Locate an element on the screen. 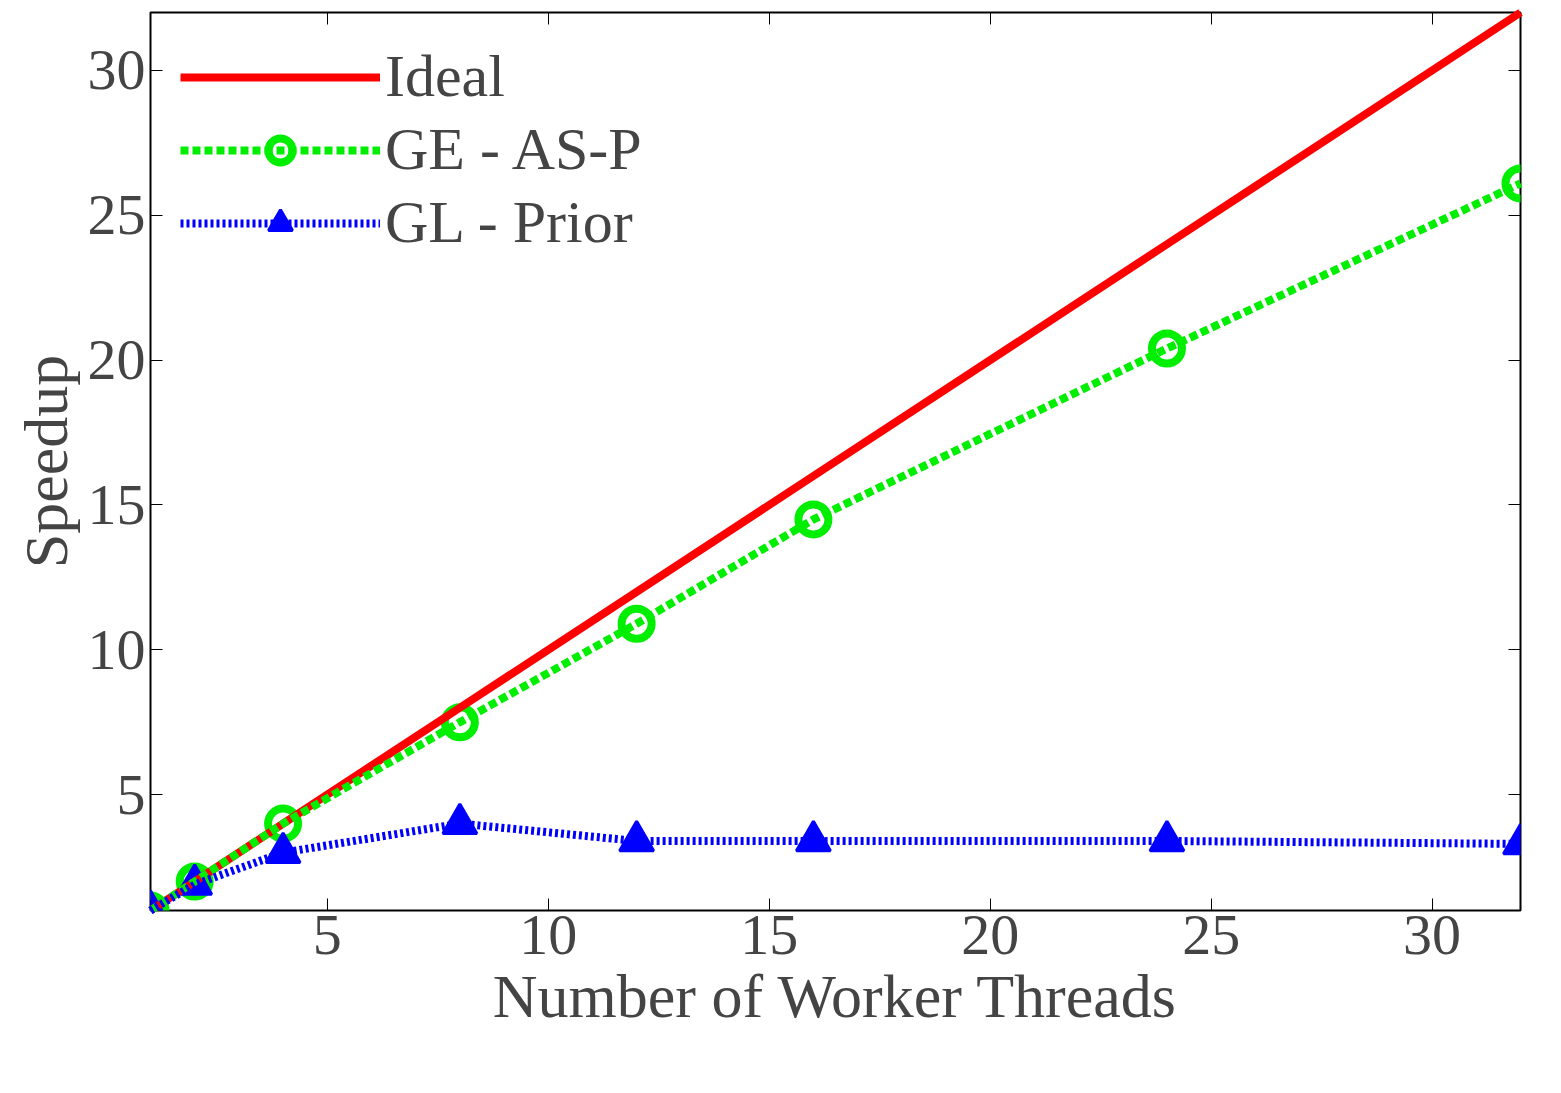 The width and height of the screenshot is (1561, 1093). legend-label: Ideal is located at coordinates (445, 76).